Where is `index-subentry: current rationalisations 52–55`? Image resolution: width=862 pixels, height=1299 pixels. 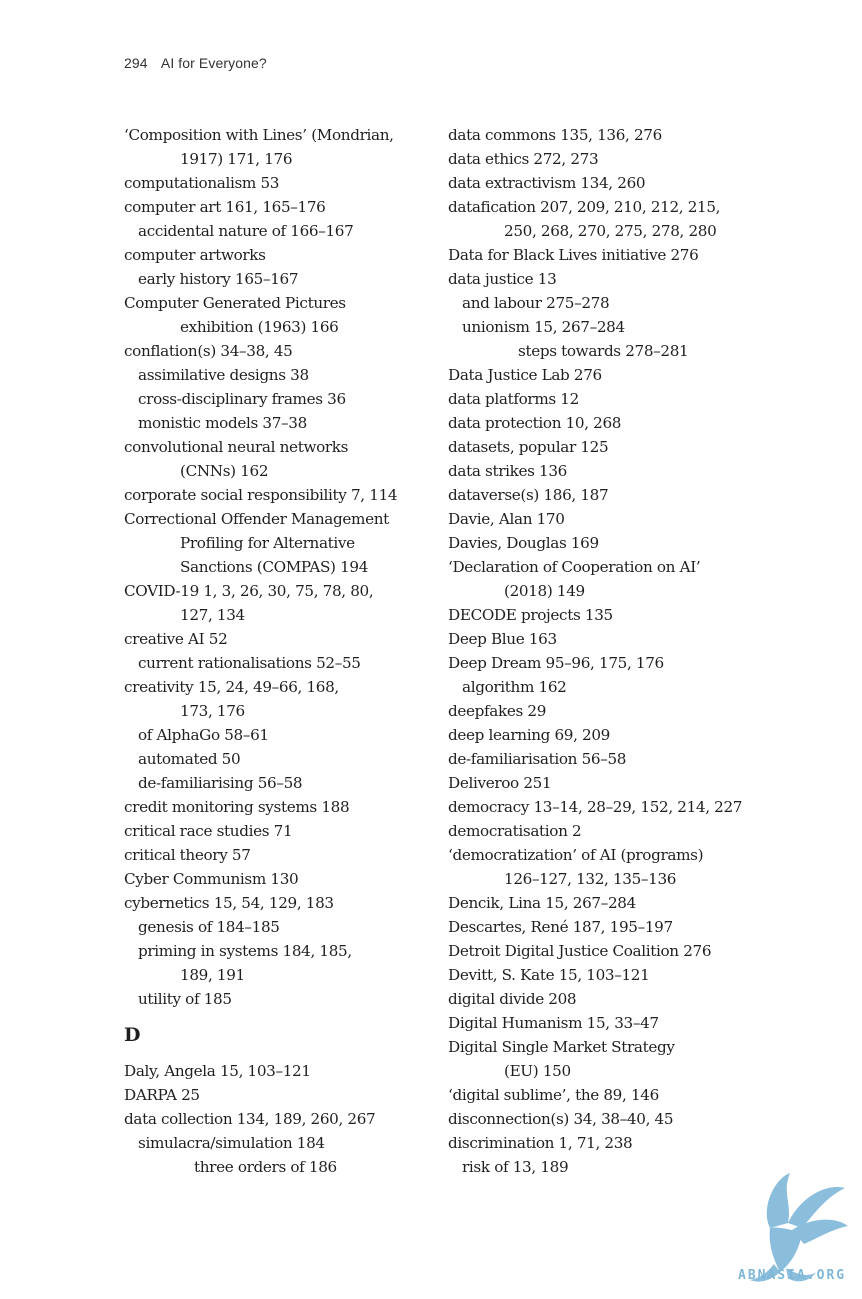
index-subentry: current rationalisations 52–55 is located at coordinates (249, 663).